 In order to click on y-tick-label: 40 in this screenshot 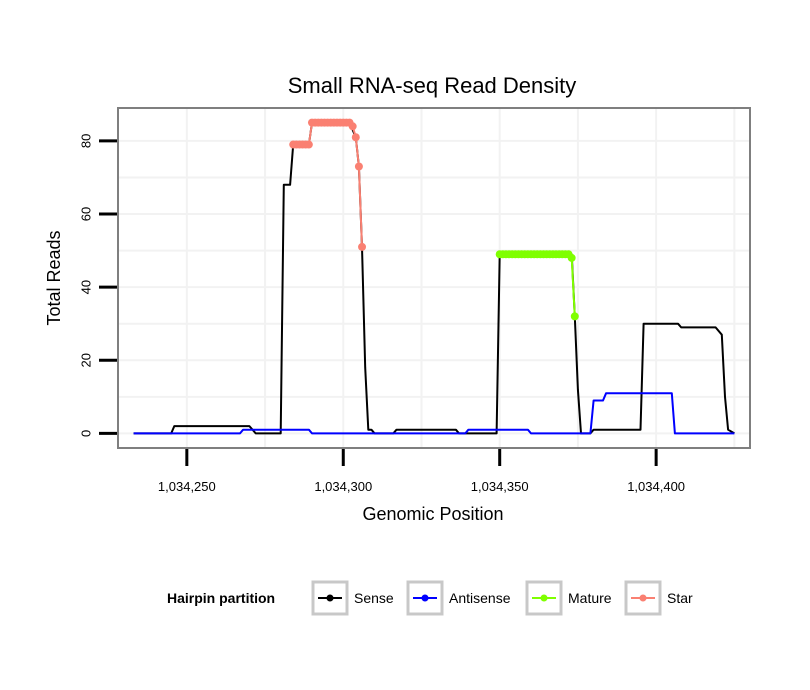, I will do `click(86, 287)`.